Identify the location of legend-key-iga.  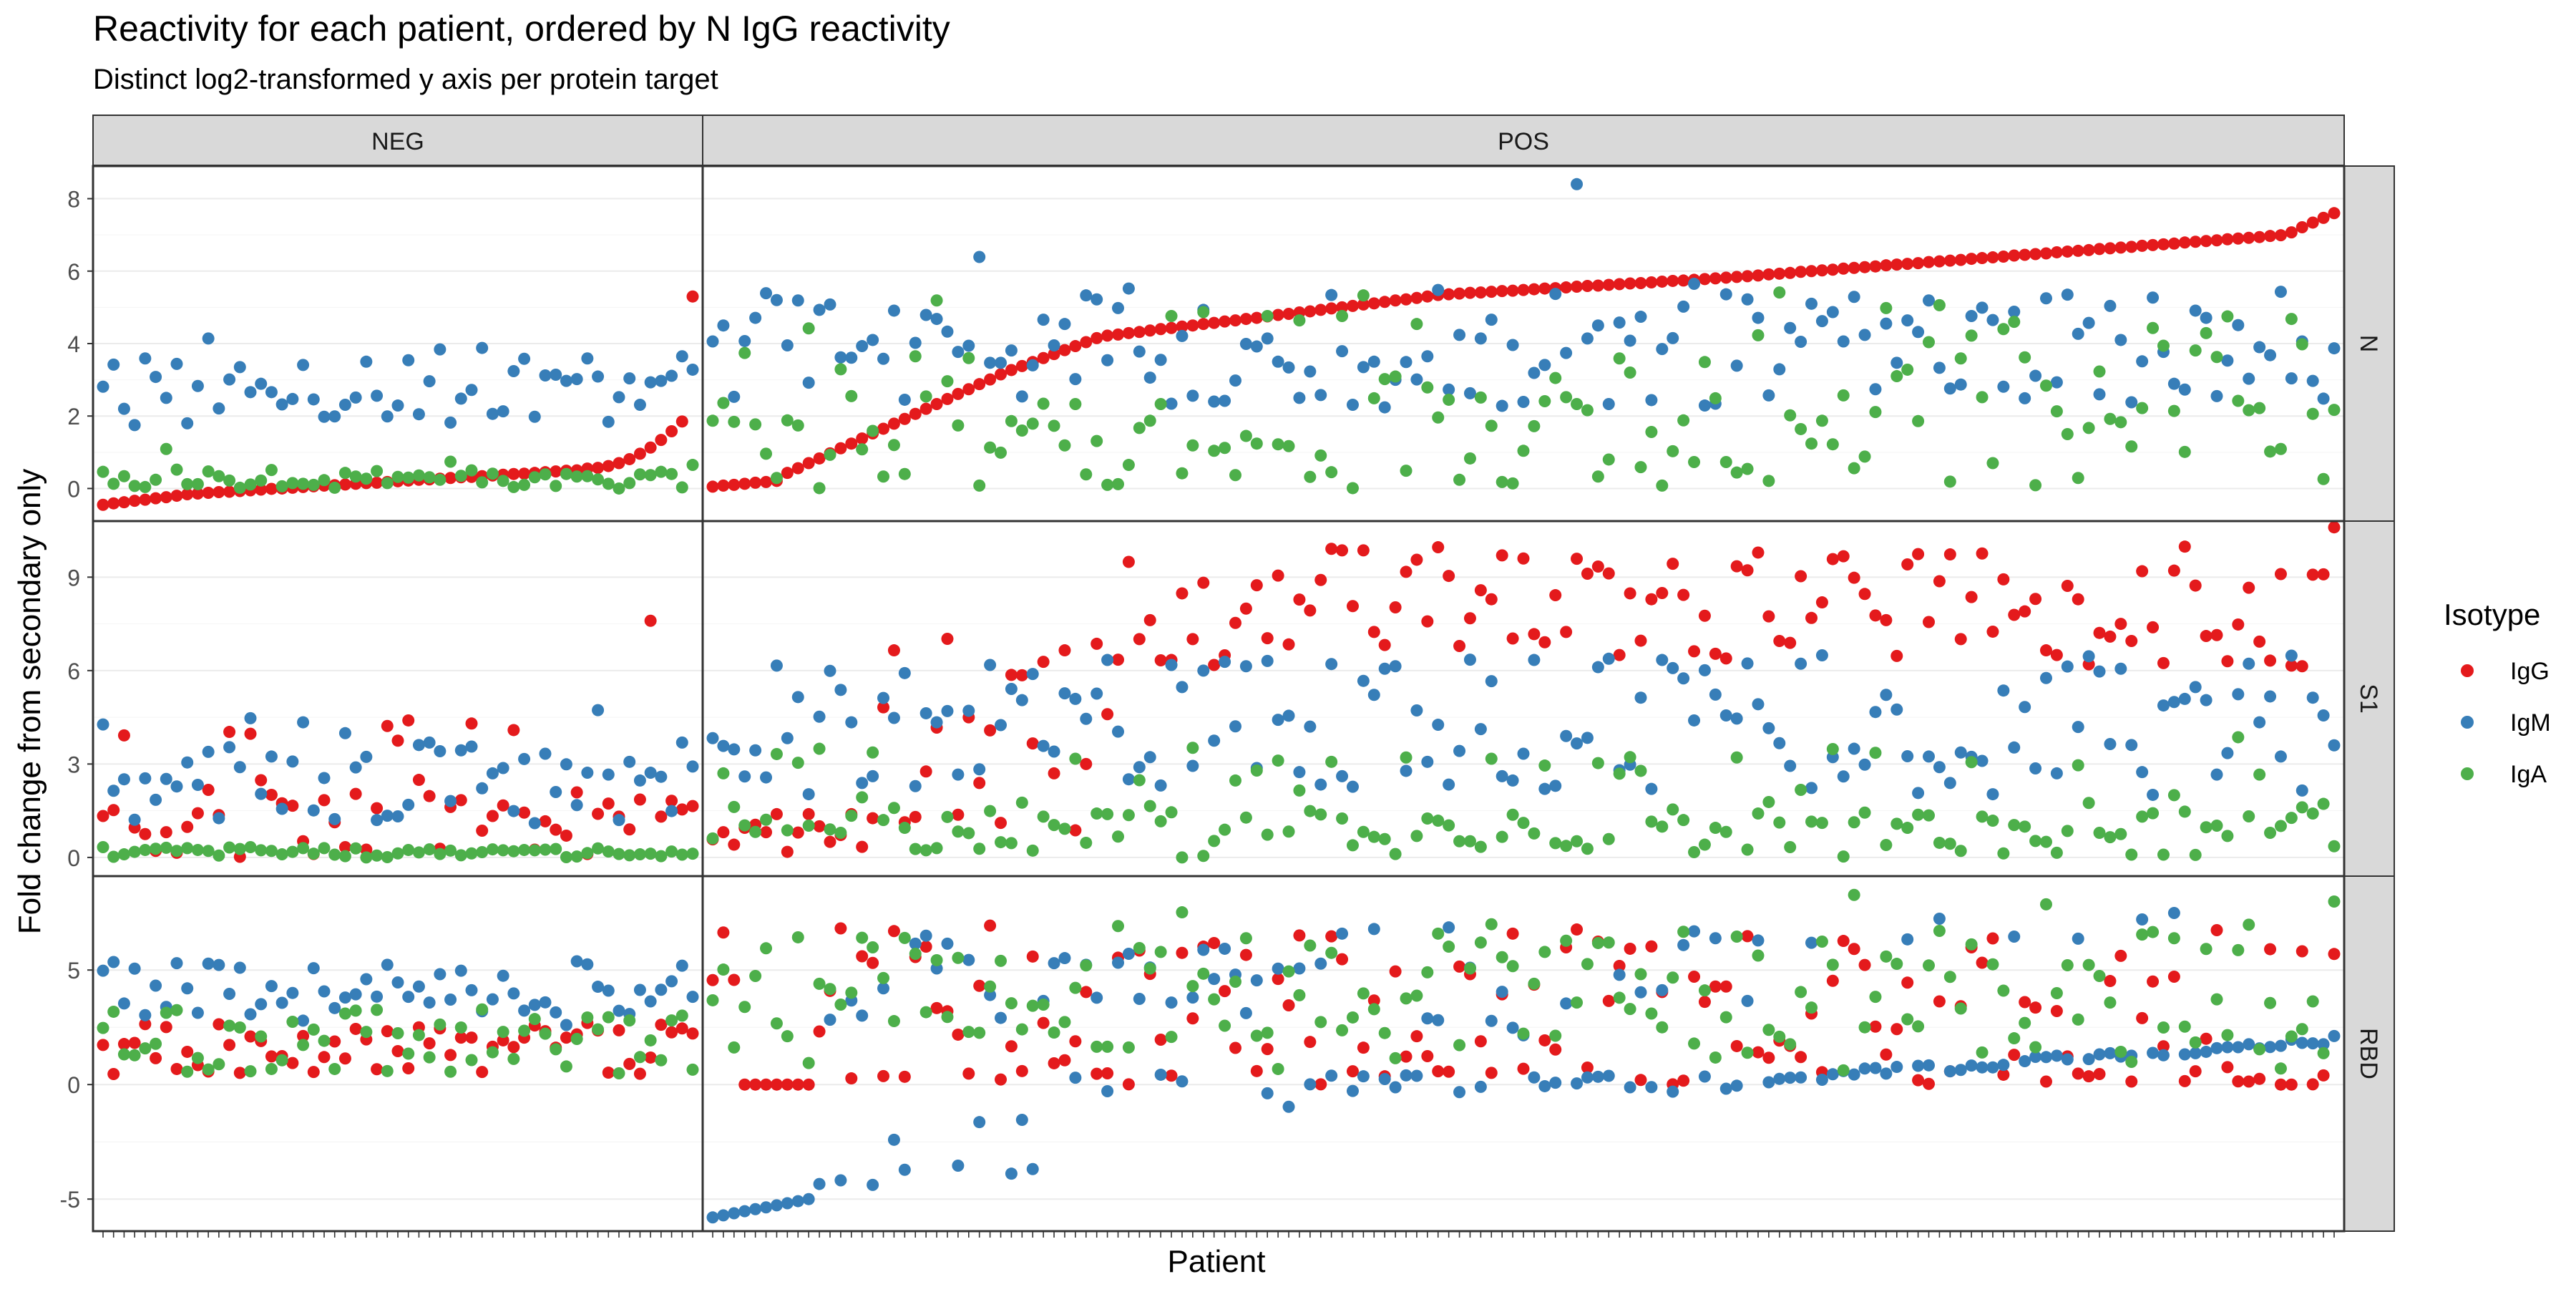
(2467, 773).